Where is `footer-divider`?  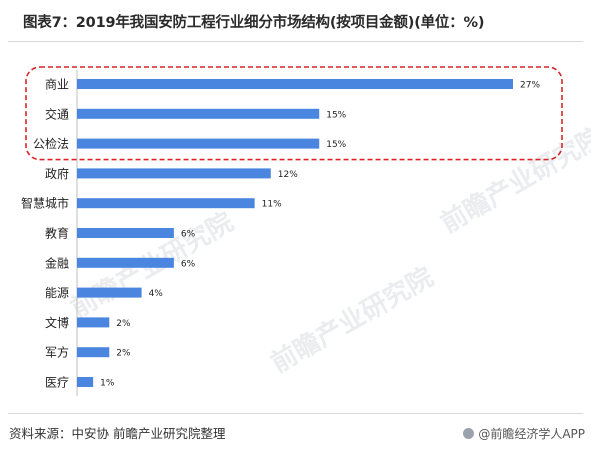
footer-divider is located at coordinates (295, 413).